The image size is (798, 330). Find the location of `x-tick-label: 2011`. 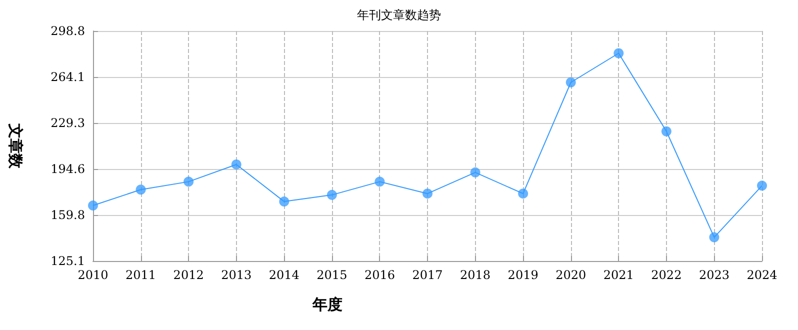

x-tick-label: 2011 is located at coordinates (141, 275).